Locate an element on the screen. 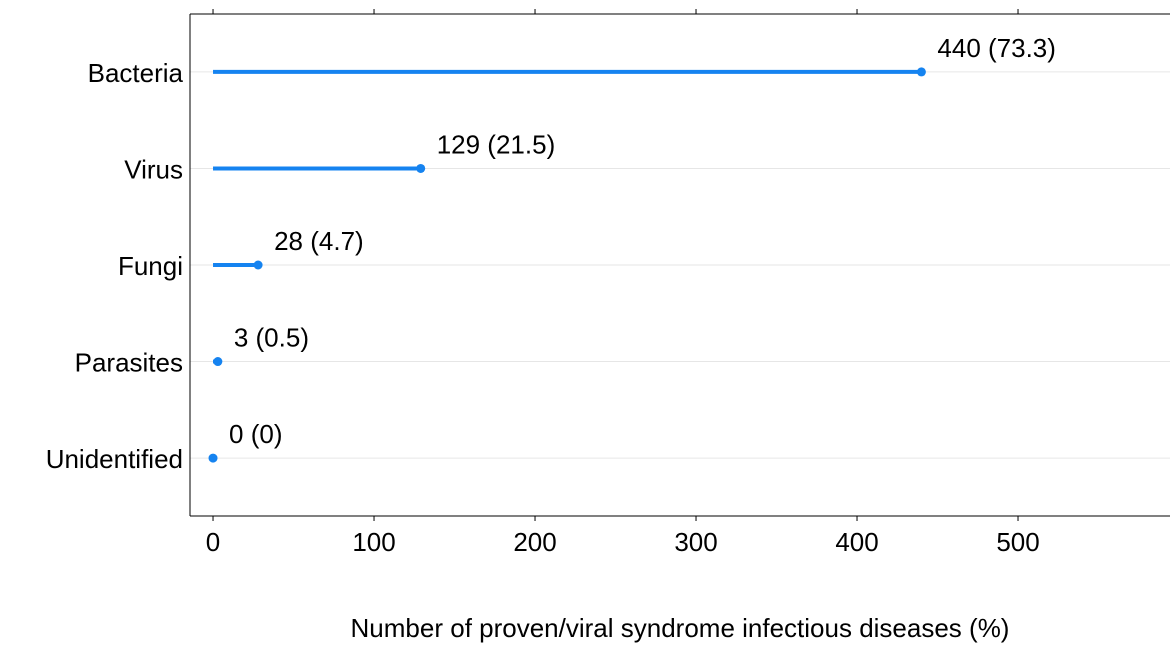 The image size is (1170, 648). data-label: 0 (0) is located at coordinates (255, 434).